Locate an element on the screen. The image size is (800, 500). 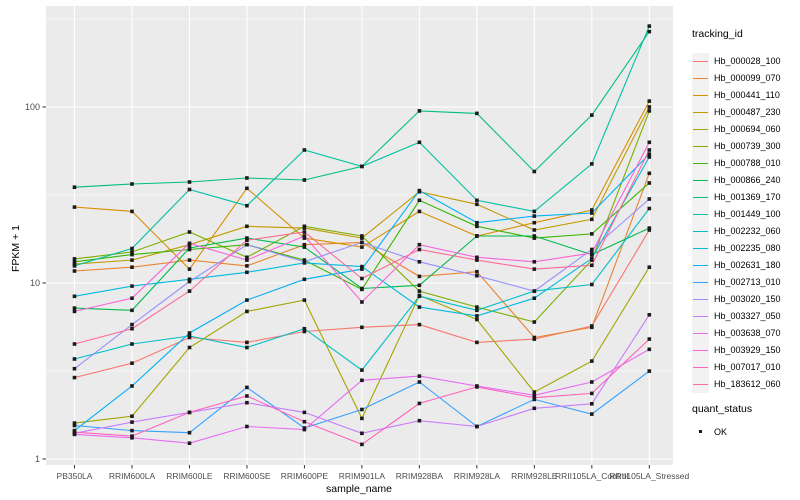
legend-item-label: Hb_007017_010 is located at coordinates (747, 367).